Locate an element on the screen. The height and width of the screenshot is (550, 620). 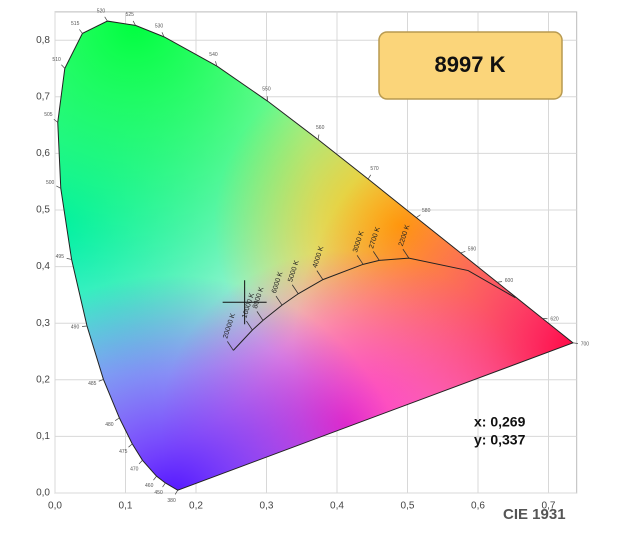
wavelength-label: 550 is located at coordinates (266, 90).